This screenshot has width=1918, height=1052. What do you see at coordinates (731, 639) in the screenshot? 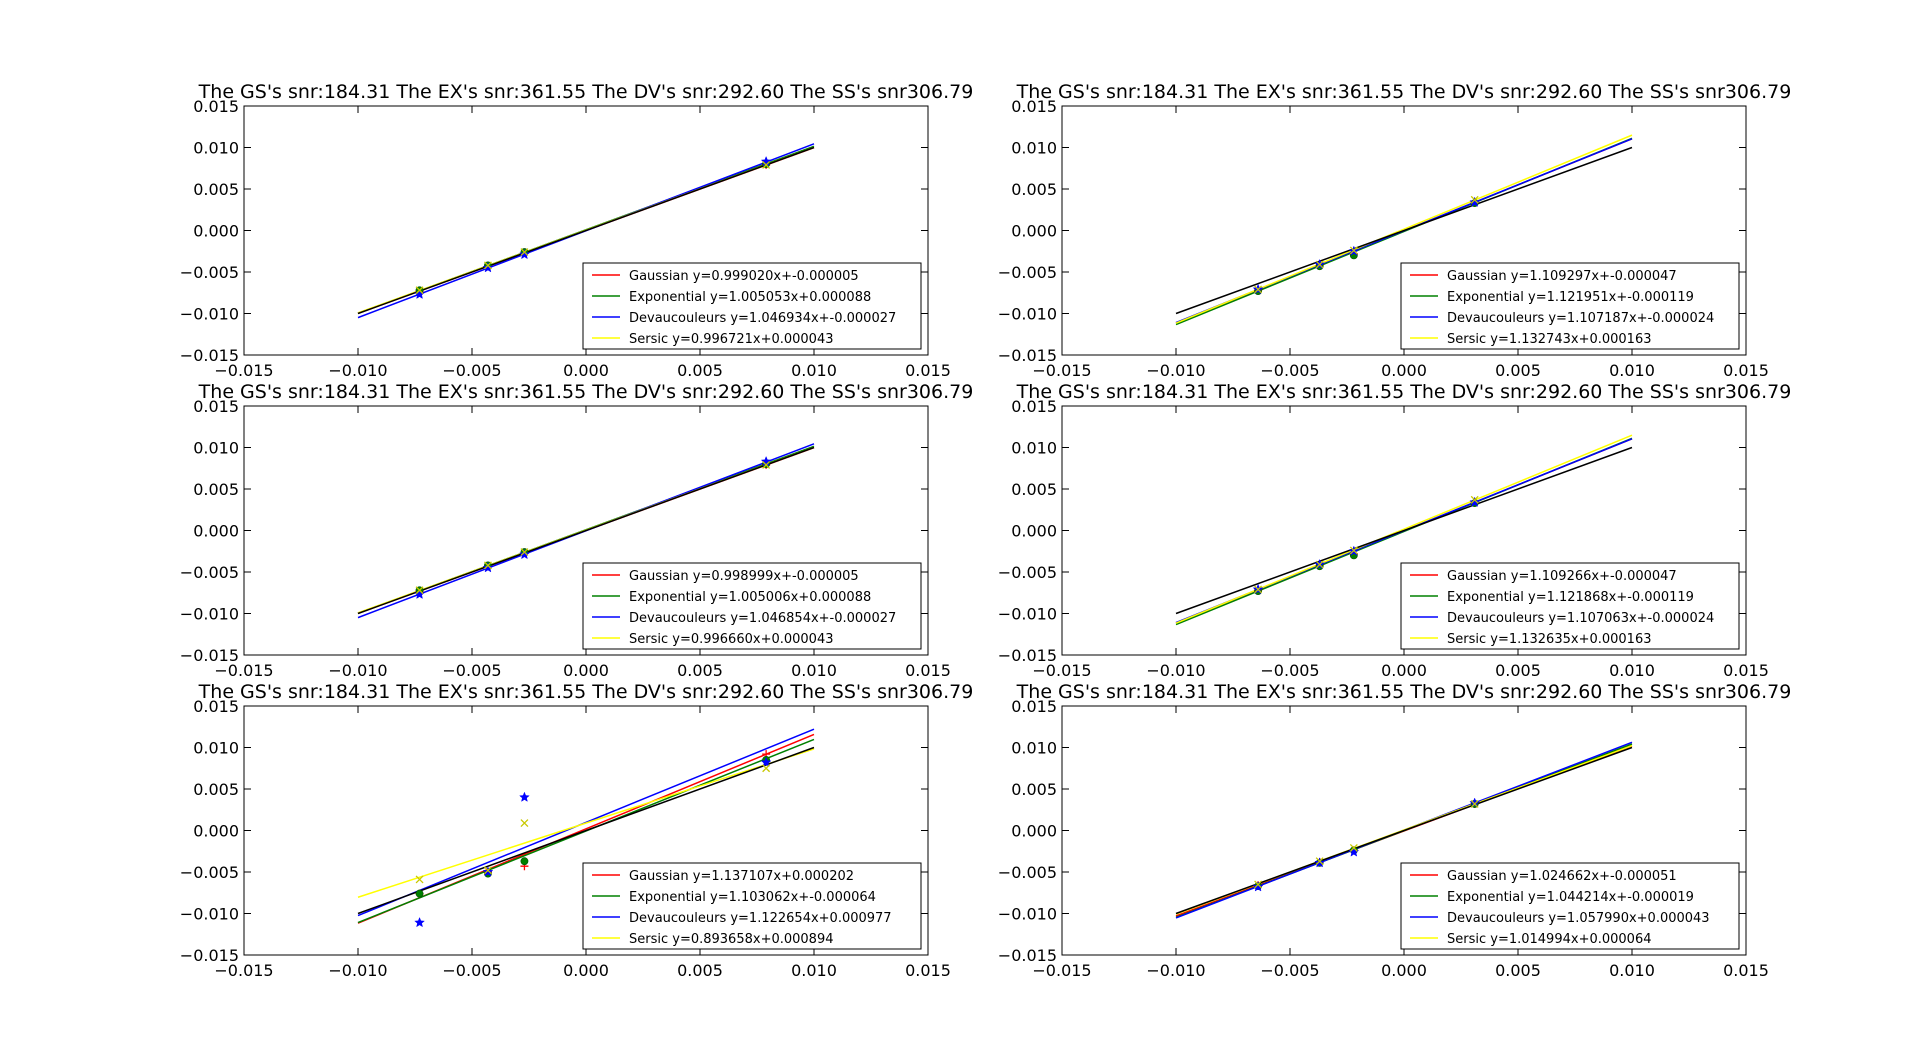
I see `legend-label-sersic: Sersic y=0.996660x+0.000043` at bounding box center [731, 639].